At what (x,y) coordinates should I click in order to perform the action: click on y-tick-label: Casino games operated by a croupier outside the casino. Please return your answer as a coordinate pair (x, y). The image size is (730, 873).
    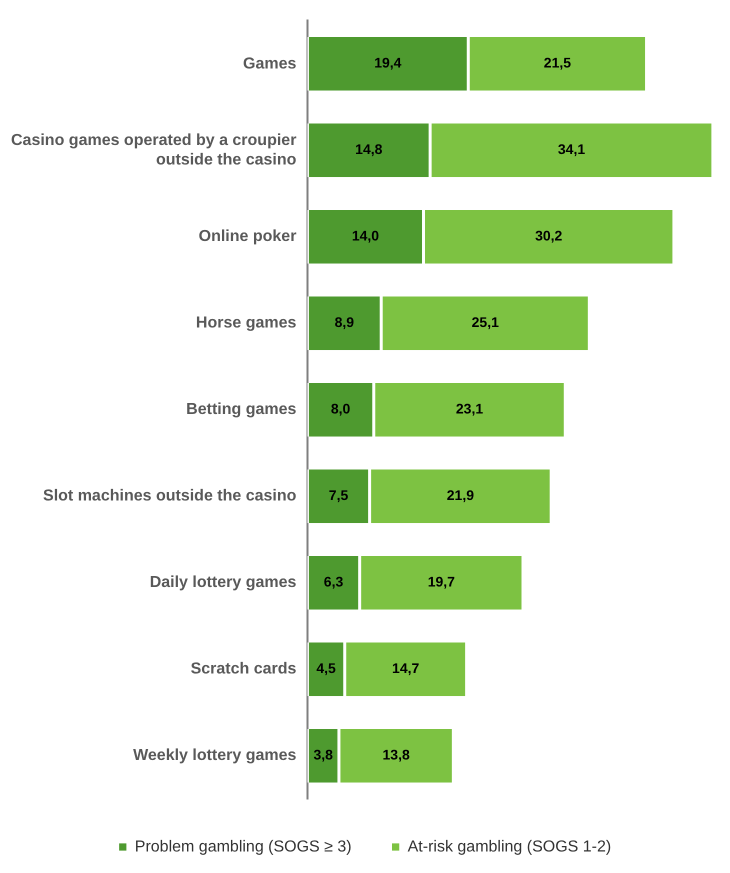
    Looking at the image, I should click on (154, 150).